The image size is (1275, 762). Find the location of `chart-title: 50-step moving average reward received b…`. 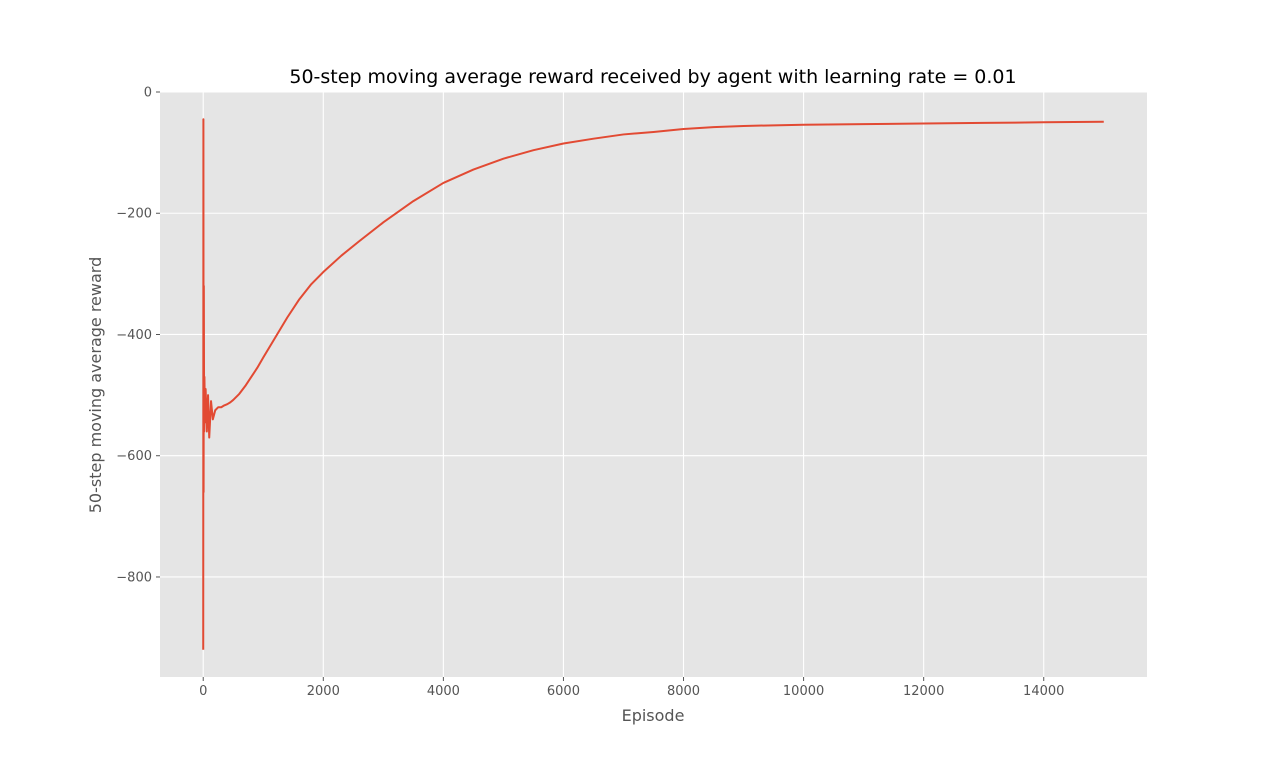

chart-title: 50-step moving average reward received b… is located at coordinates (652, 77).